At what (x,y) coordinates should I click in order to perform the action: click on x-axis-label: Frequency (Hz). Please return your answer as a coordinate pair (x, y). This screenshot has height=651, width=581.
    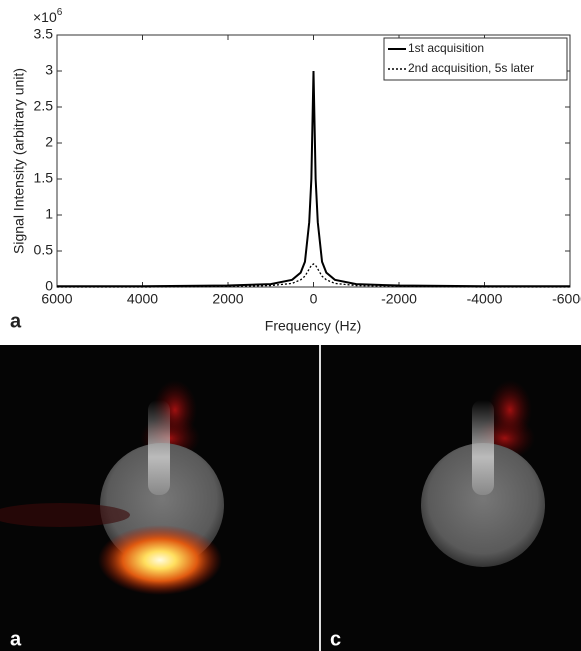
    Looking at the image, I should click on (313, 326).